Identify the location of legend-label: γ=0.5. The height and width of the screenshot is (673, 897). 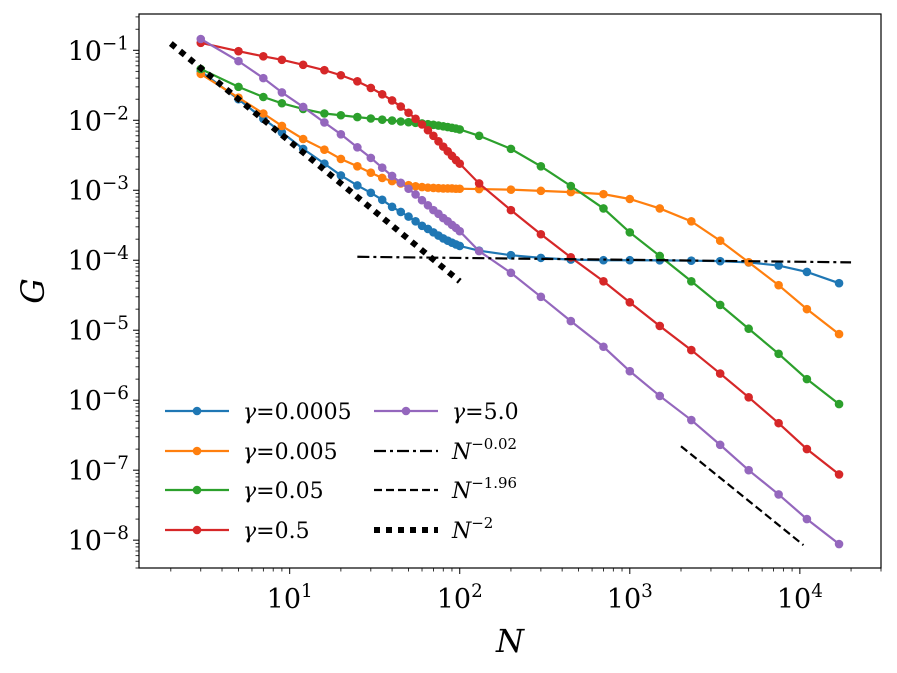
(276, 531).